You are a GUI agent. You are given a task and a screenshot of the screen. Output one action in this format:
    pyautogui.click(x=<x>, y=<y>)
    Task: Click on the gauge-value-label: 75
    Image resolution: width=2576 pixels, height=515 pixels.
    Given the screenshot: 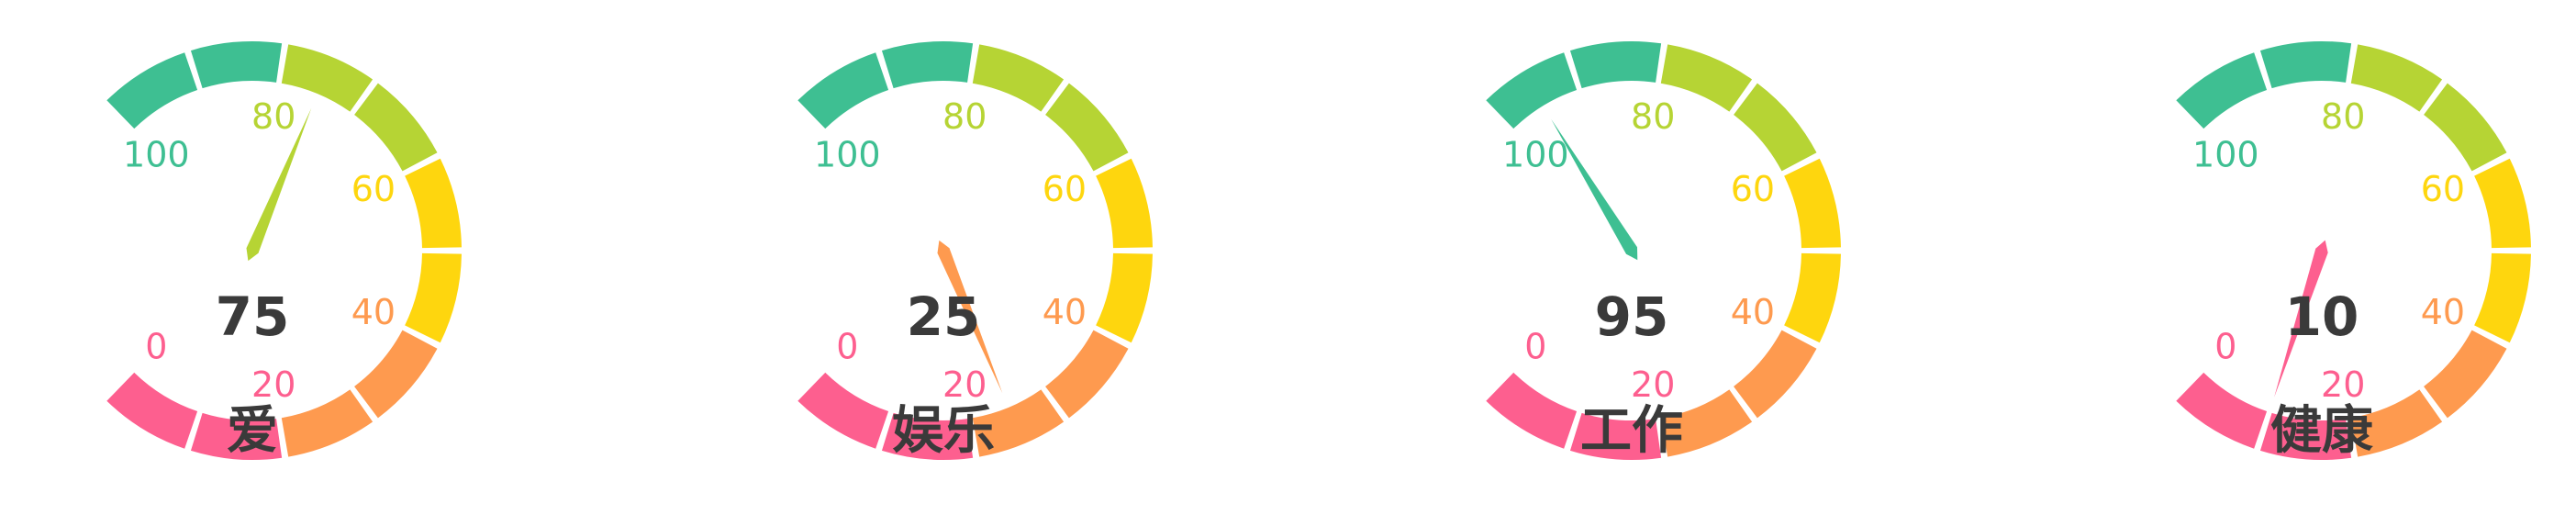 What is the action you would take?
    pyautogui.click(x=253, y=316)
    